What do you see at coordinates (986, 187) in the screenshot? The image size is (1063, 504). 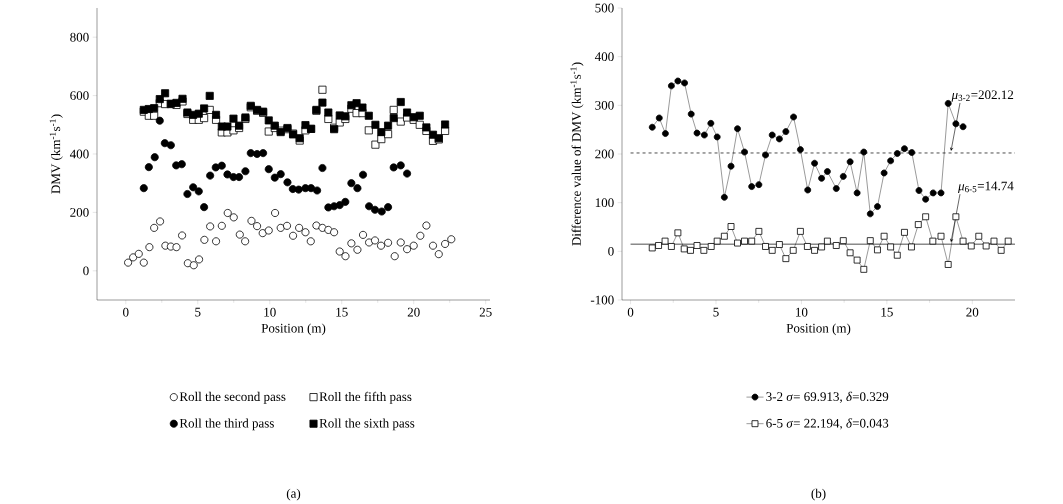 I see `ref-line-label: μ$_{6-5}$=14.74` at bounding box center [986, 187].